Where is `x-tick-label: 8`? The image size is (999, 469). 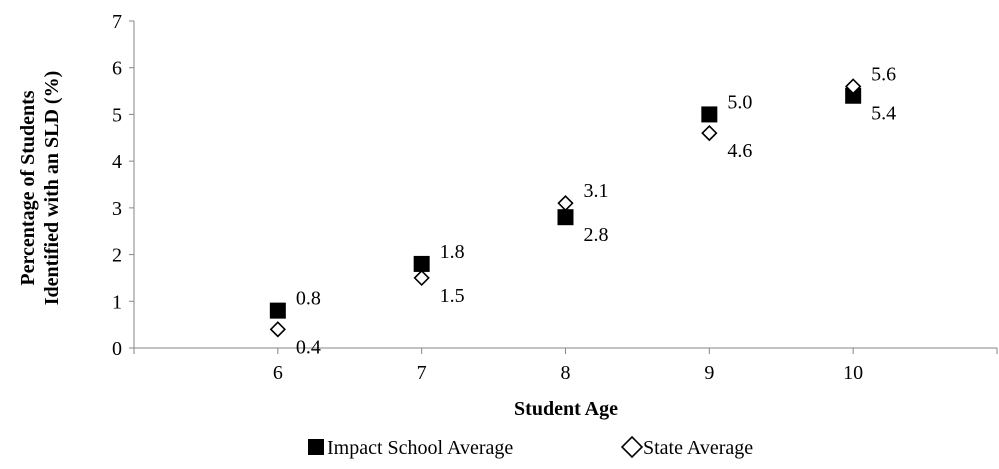 x-tick-label: 8 is located at coordinates (566, 373).